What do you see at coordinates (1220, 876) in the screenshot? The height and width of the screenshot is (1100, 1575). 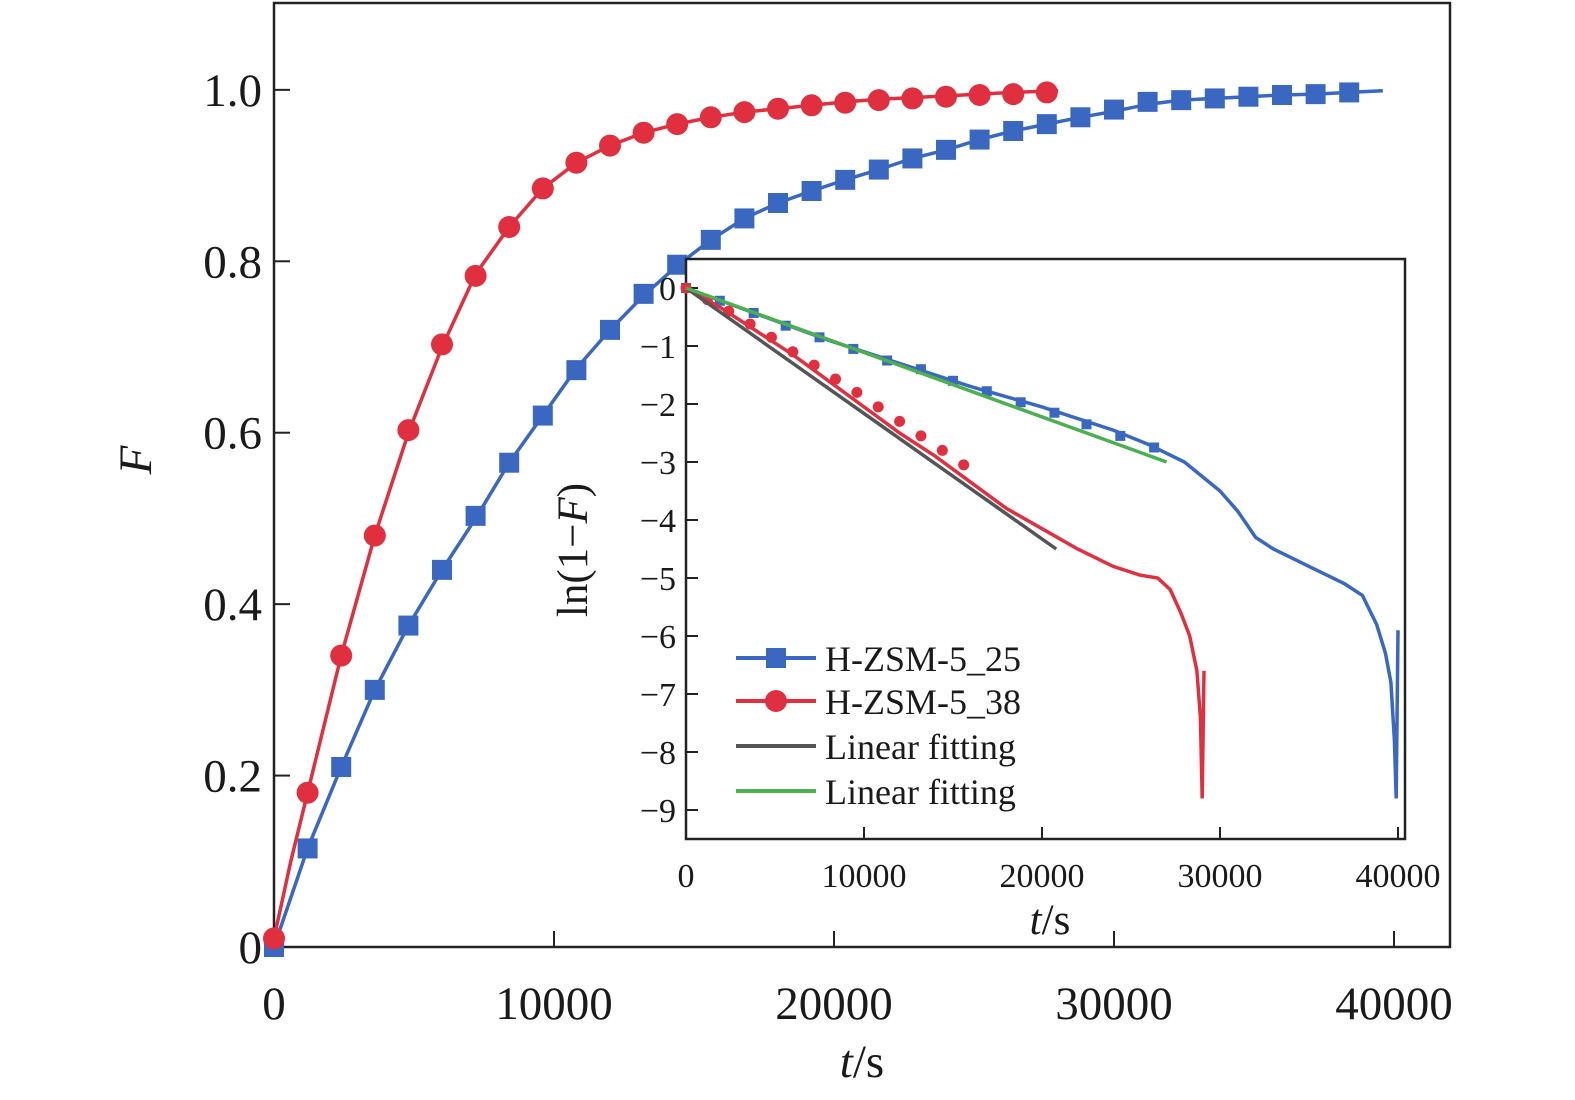 I see `inset-x-tick-label: 30000` at bounding box center [1220, 876].